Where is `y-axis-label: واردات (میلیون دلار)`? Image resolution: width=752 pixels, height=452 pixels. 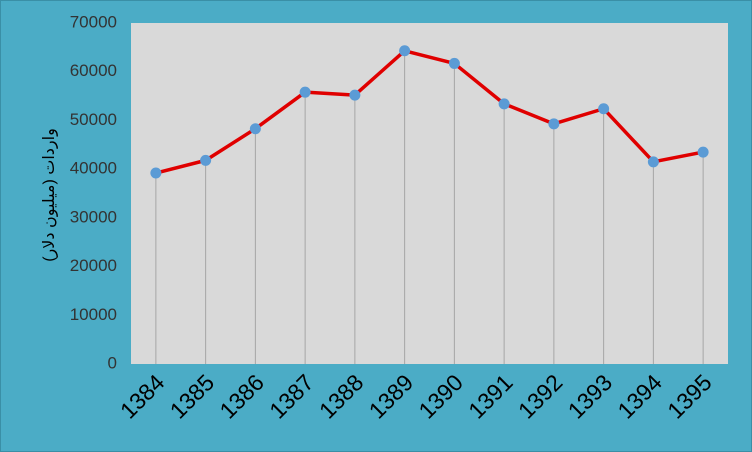
y-axis-label: واردات (میلیون دلار) is located at coordinates (50, 195).